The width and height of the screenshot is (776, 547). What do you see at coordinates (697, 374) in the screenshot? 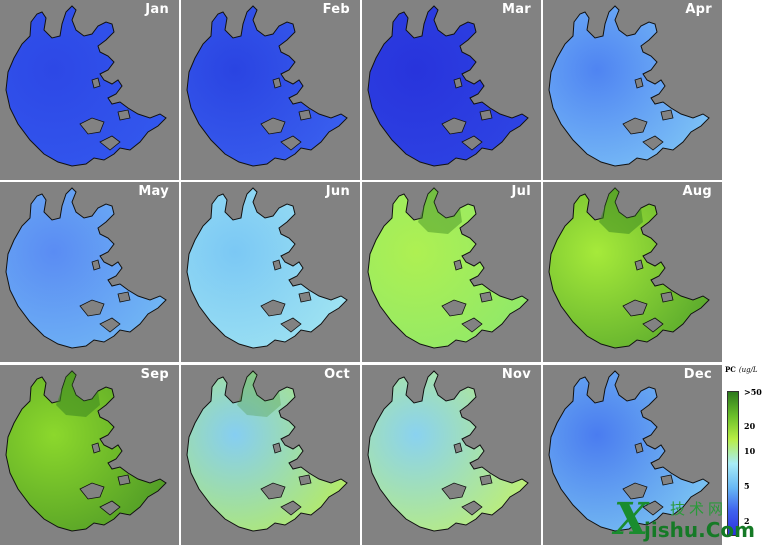
I see `month-label: Dec` at bounding box center [697, 374].